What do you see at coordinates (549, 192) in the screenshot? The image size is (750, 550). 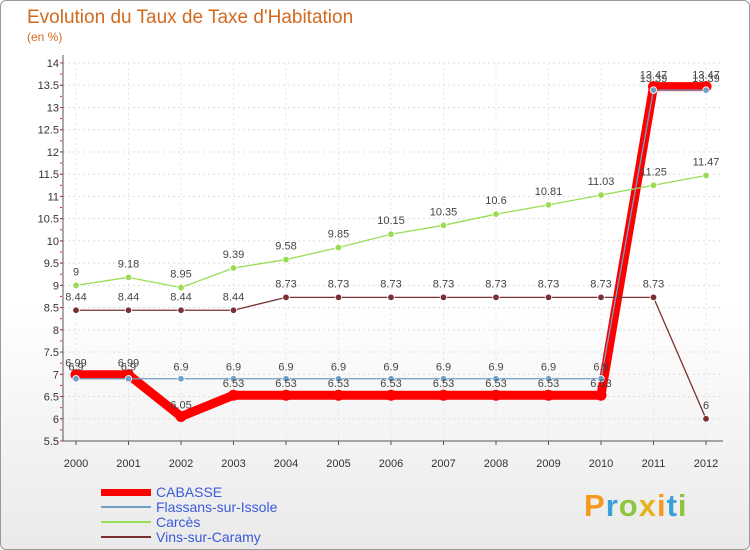 I see `data-label: 10.81` at bounding box center [549, 192].